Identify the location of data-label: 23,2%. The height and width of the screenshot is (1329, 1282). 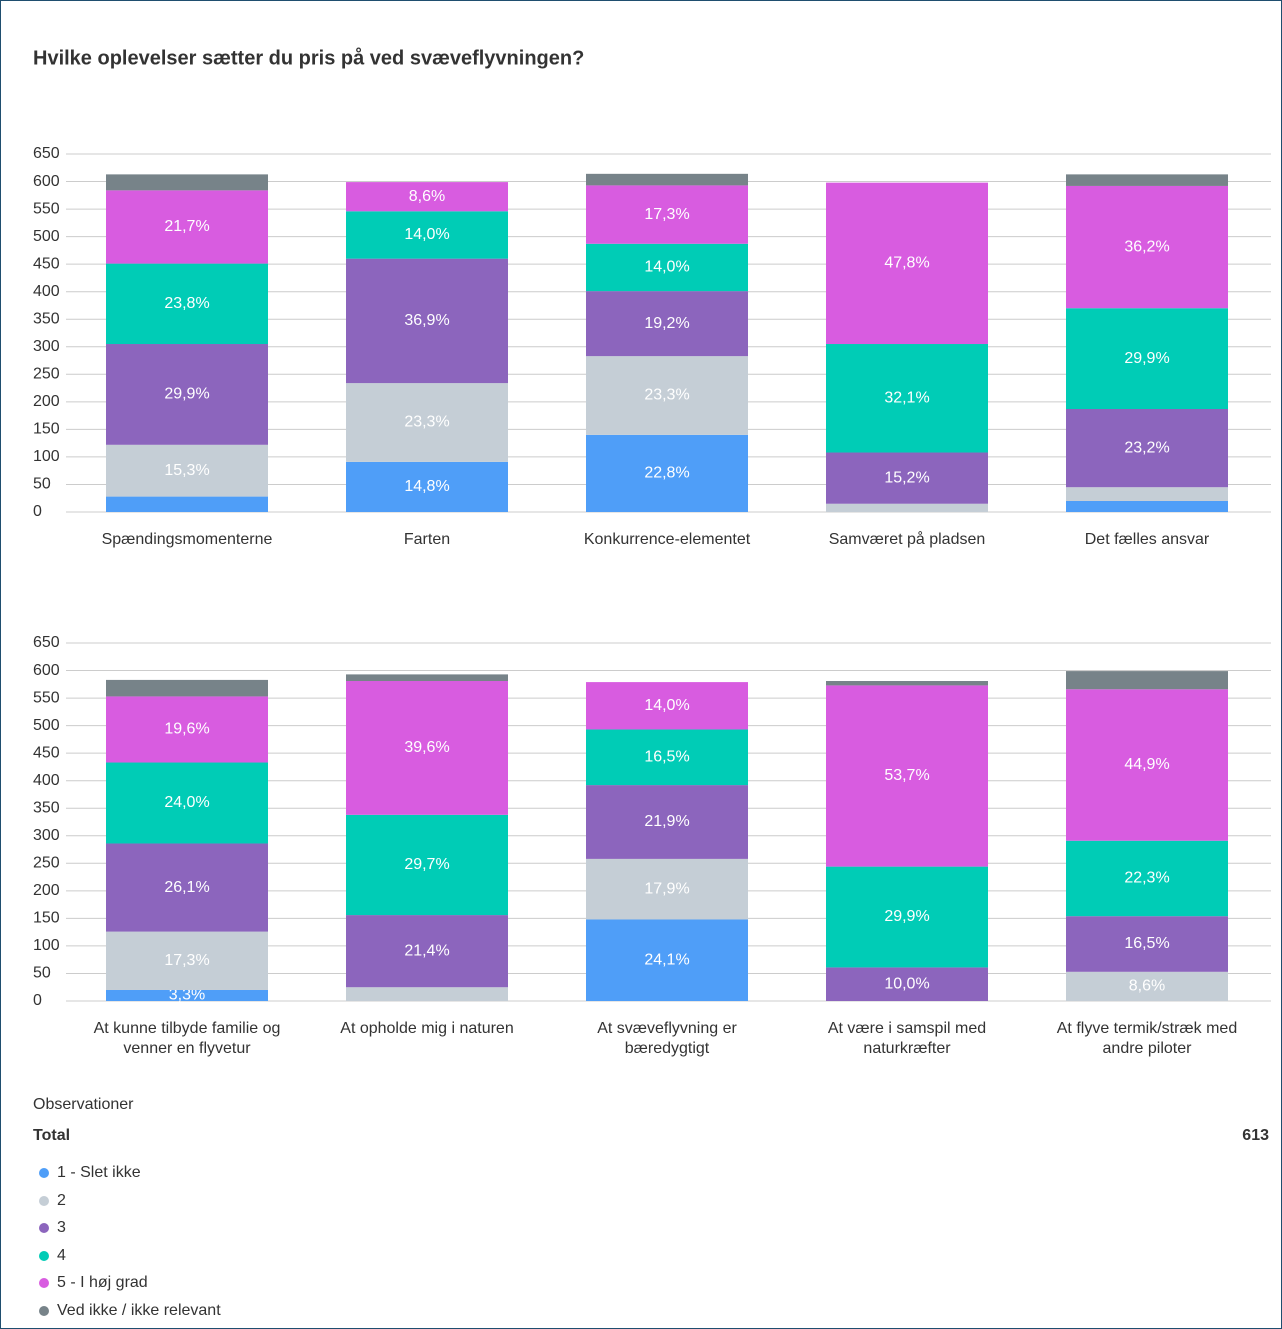
(1146, 447).